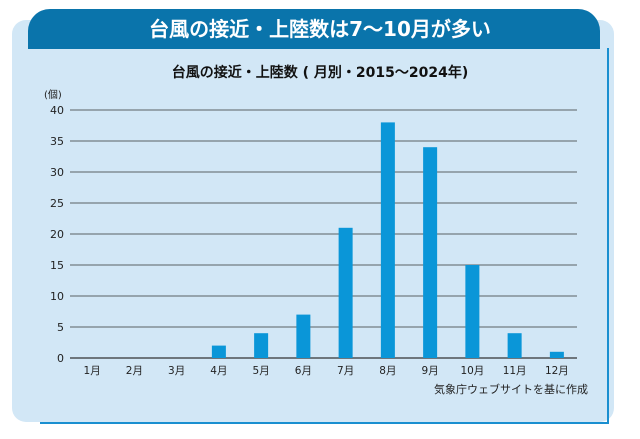 The width and height of the screenshot is (640, 439). I want to click on x-tick-label: 4月, so click(218, 371).